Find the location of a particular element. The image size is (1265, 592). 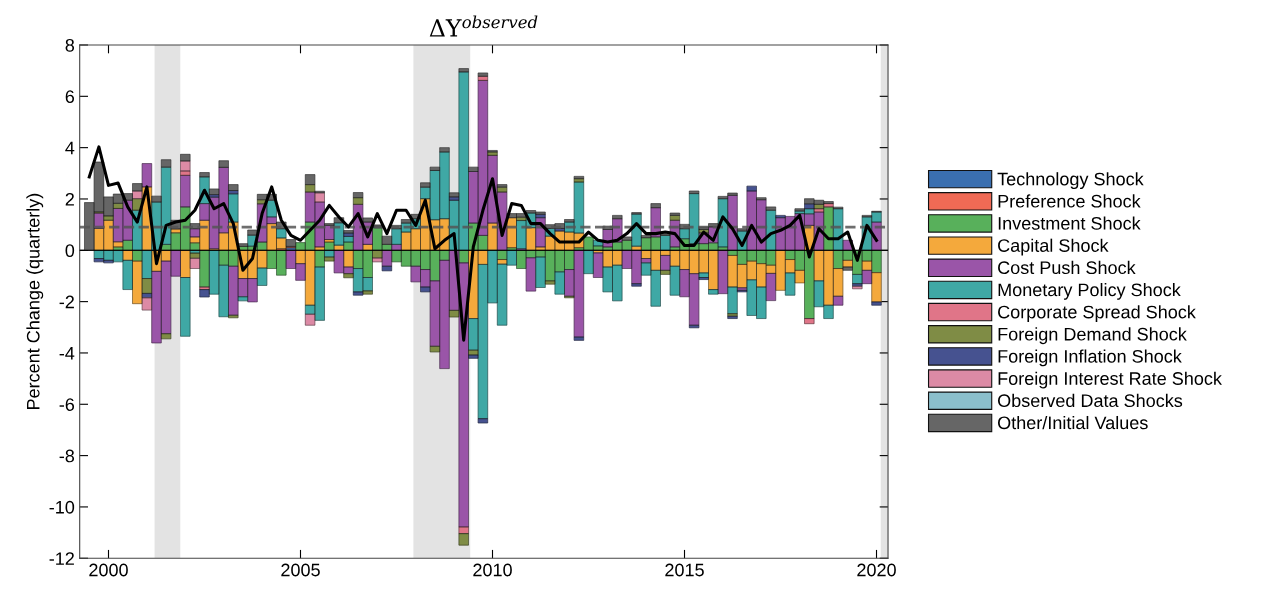

x-tick-label: 2020 is located at coordinates (876, 570).